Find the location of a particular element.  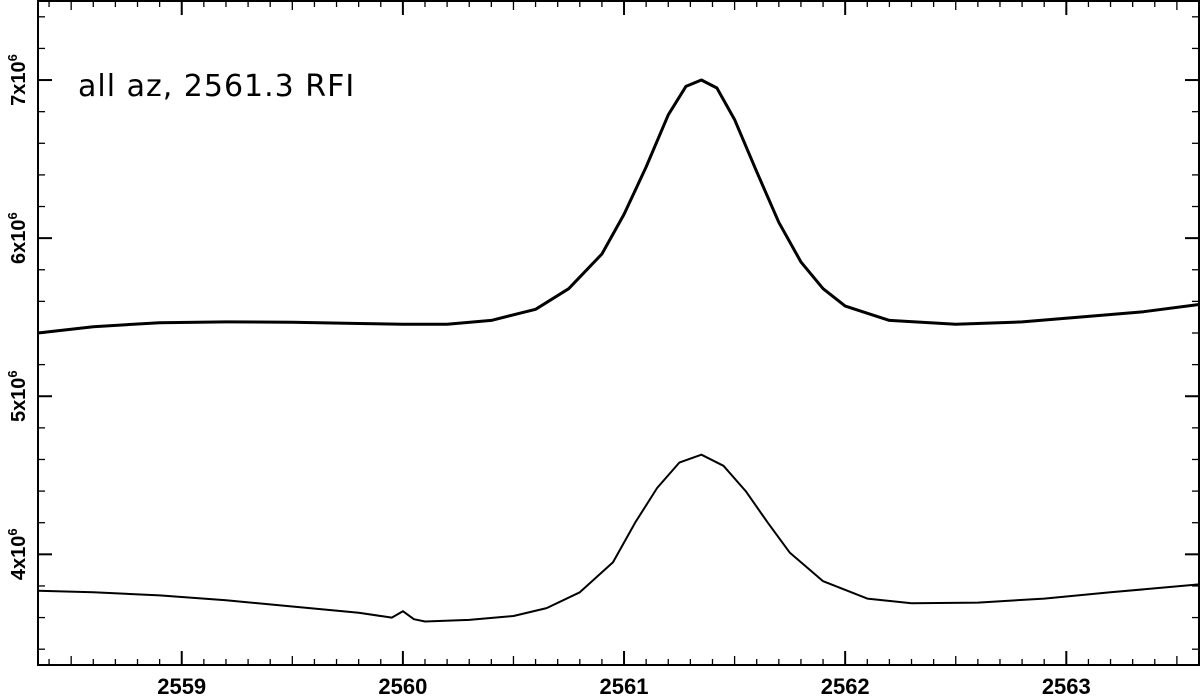

y-tick-label: 5x106 is located at coordinates (17, 396).